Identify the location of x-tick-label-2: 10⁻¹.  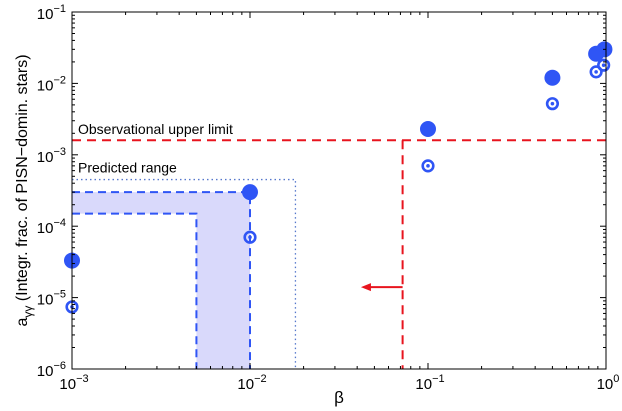
(429, 383).